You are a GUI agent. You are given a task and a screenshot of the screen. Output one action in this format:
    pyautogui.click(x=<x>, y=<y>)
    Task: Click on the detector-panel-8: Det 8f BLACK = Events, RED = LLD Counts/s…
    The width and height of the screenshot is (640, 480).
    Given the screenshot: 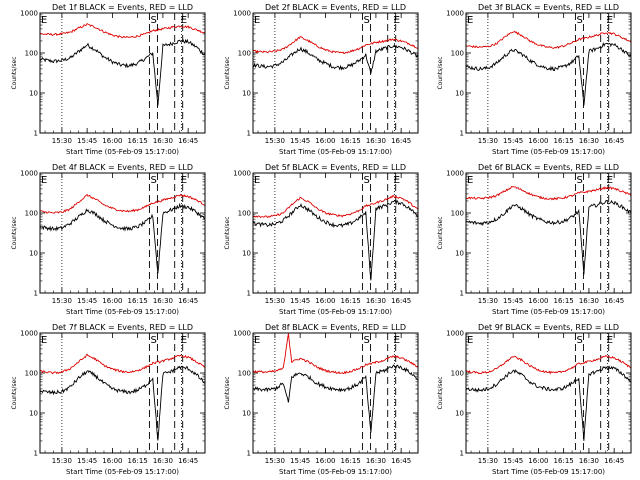 What is the action you would take?
    pyautogui.click(x=321, y=399)
    